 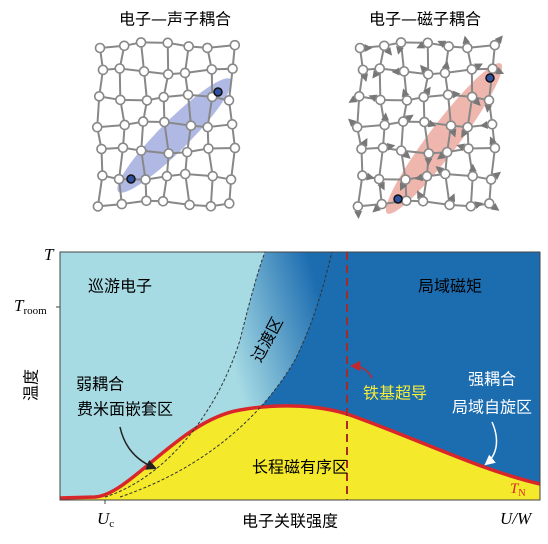 I want to click on region-label: 费米面嵌套区, so click(x=125, y=409).